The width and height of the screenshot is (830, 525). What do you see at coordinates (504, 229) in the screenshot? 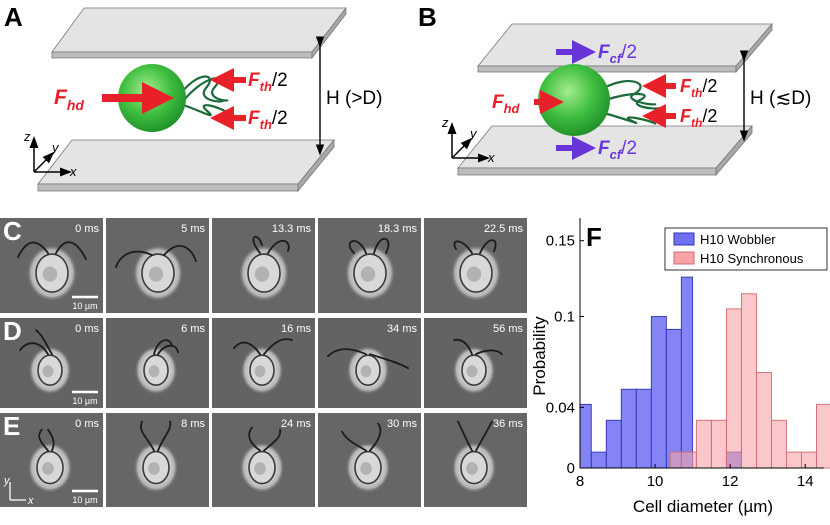
I see `frame-time-label: 22.5 ms` at bounding box center [504, 229].